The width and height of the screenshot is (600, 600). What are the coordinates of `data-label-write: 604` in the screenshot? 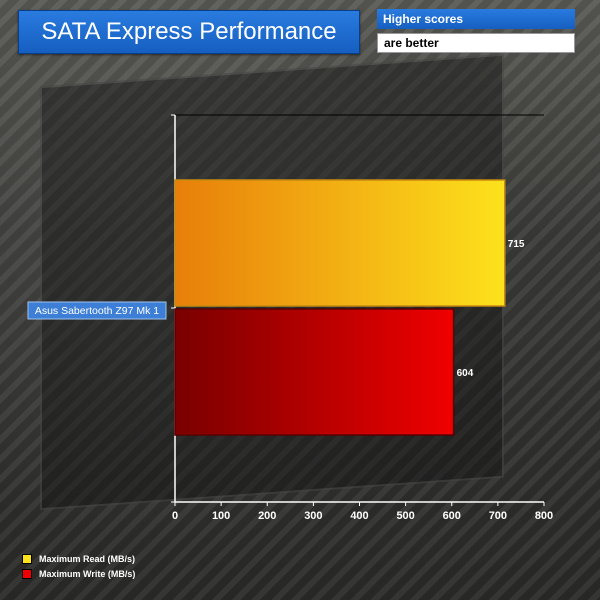 It's located at (465, 373).